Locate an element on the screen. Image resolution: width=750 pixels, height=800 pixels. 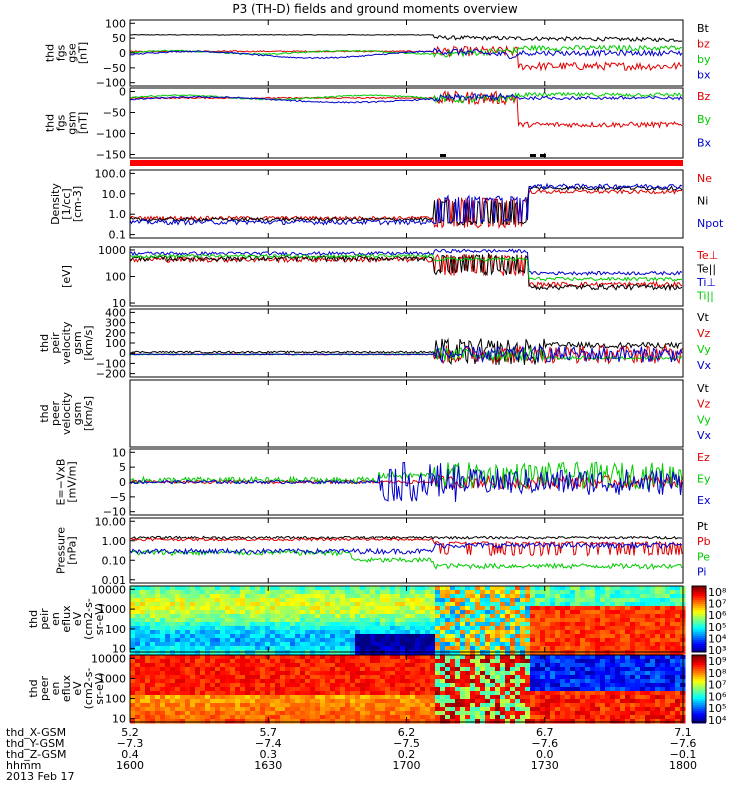
y-tick-label: 10.00 is located at coordinates (111, 521).